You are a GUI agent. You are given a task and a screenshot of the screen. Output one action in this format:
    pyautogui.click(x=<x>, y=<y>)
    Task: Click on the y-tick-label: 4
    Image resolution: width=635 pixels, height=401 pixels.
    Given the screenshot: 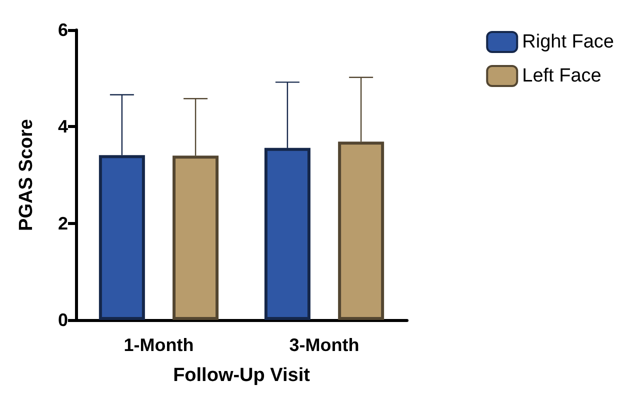 What is the action you would take?
    pyautogui.click(x=63, y=126)
    